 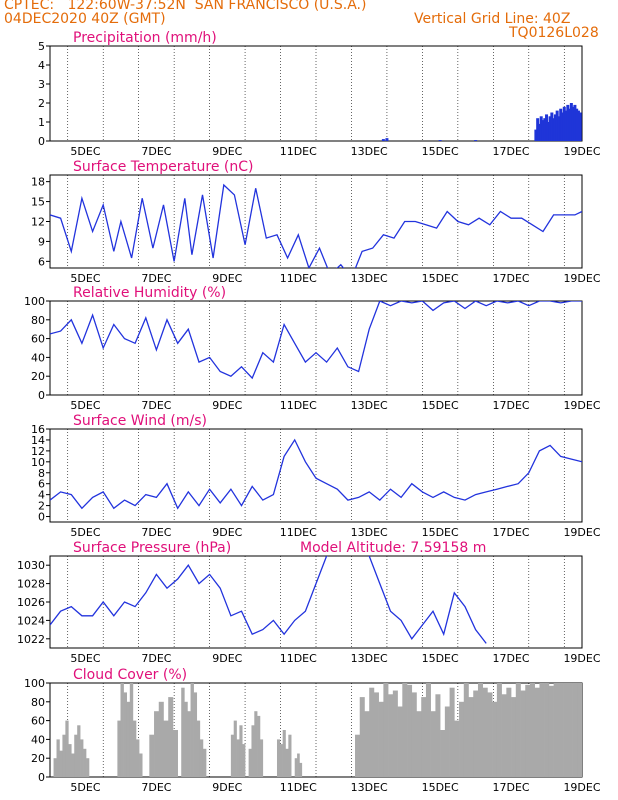 I want to click on temperature-series-line, so click(x=316, y=225).